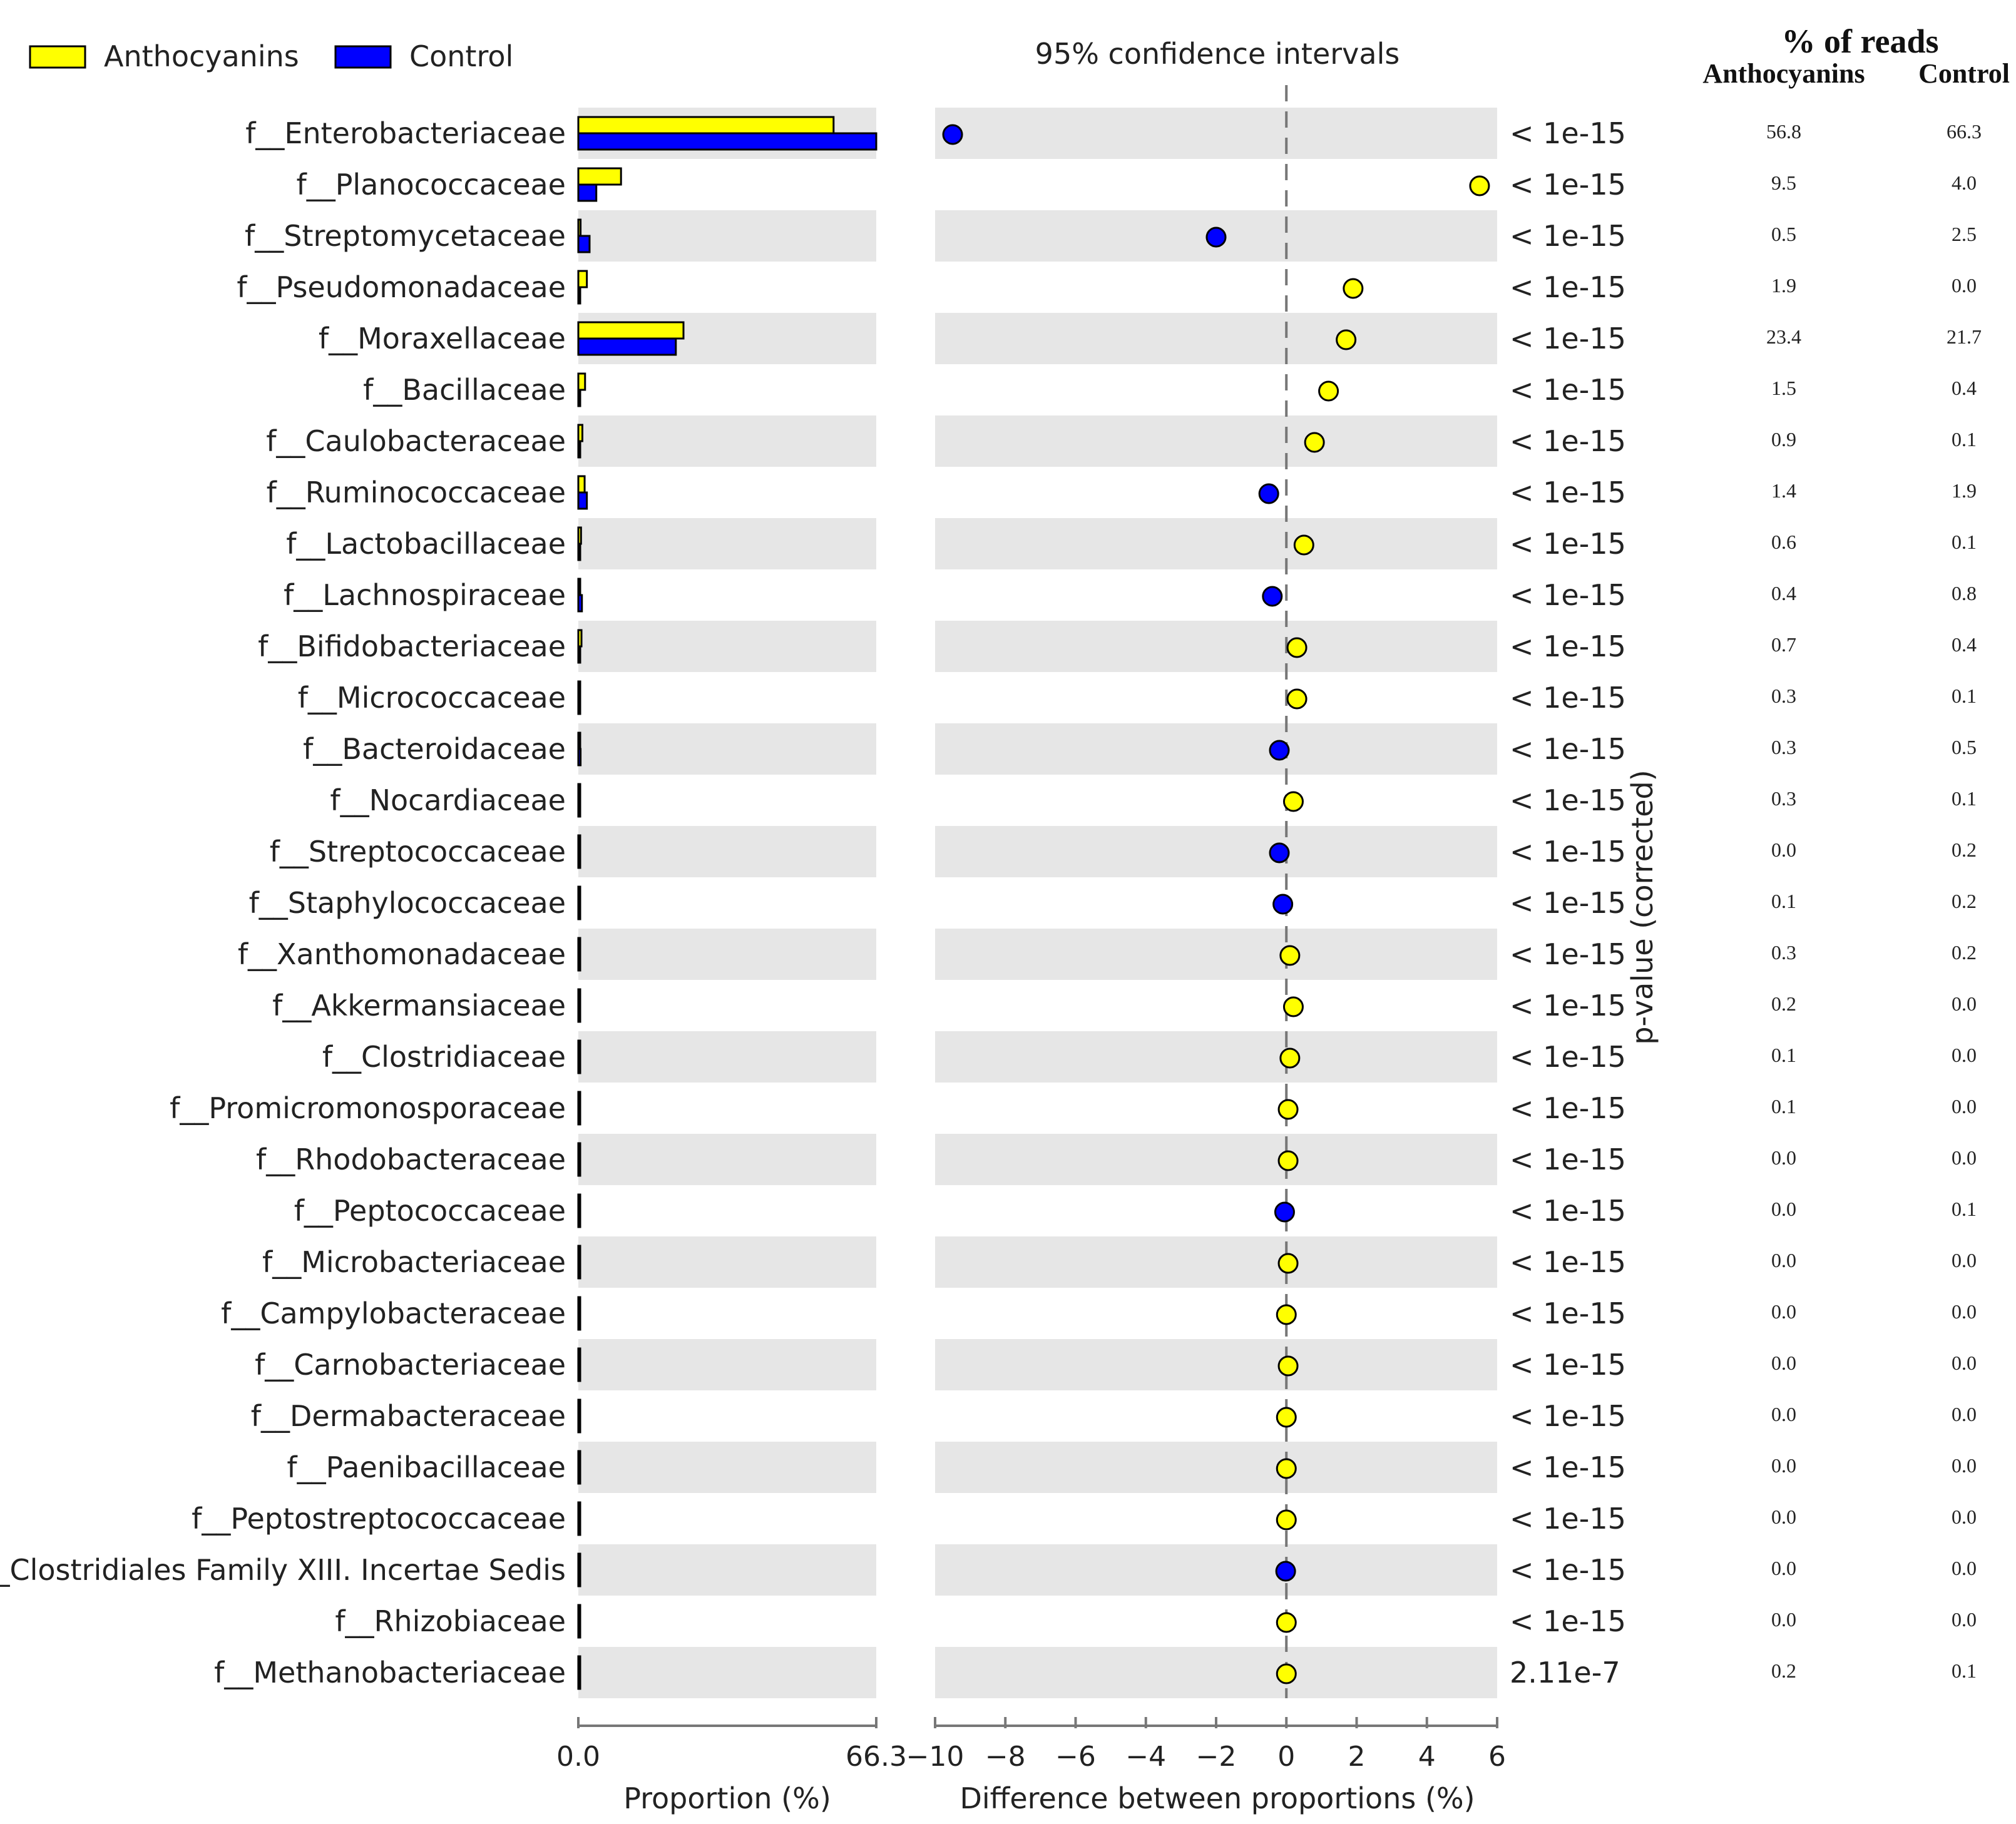 The image size is (2016, 1824). I want to click on reads-control-value: 0.2, so click(1964, 901).